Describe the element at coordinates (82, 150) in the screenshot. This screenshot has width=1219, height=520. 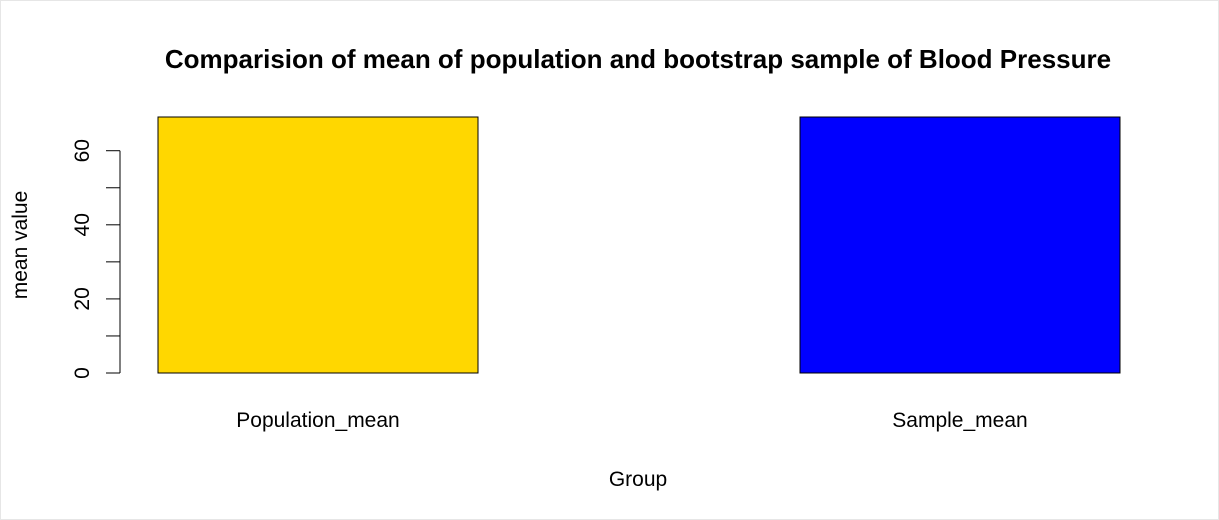
I see `y-tick-label: 60` at that location.